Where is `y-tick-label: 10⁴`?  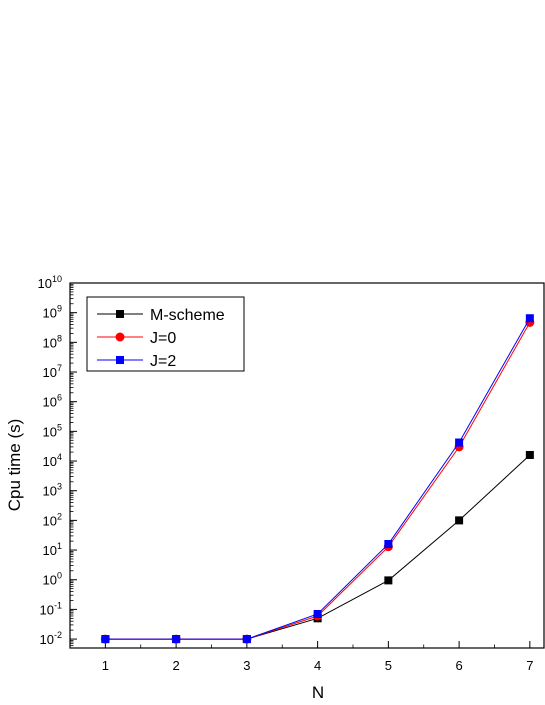 y-tick-label: 10⁴ is located at coordinates (52, 460).